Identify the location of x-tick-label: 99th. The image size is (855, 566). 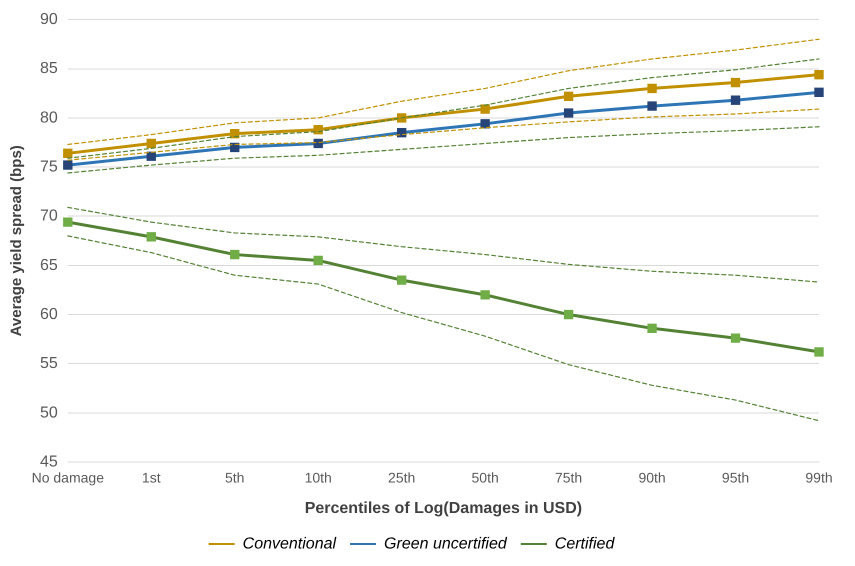
(819, 477).